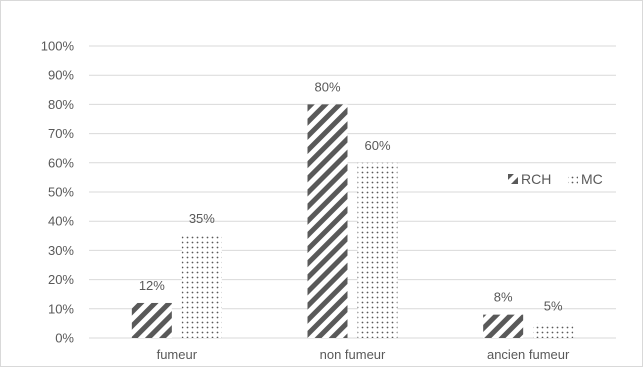  I want to click on y-tick-label: 10%, so click(61, 308).